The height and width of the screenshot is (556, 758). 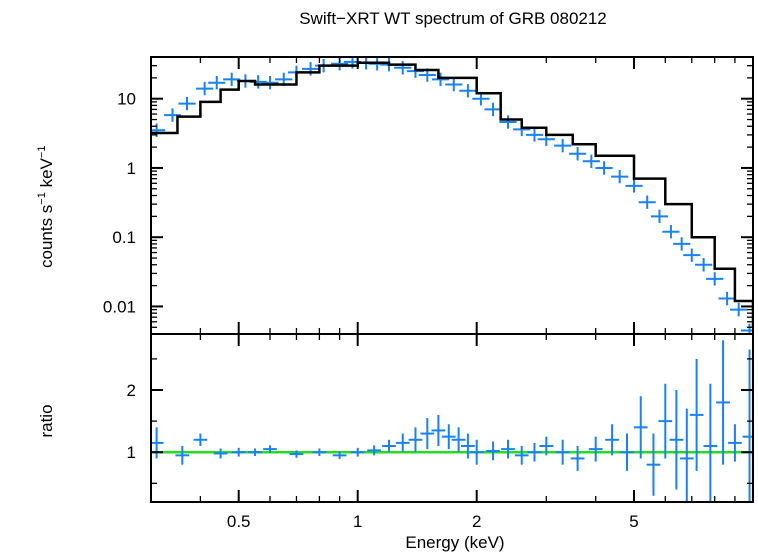 I want to click on x-axis-label: Energy (keV), so click(x=454, y=542).